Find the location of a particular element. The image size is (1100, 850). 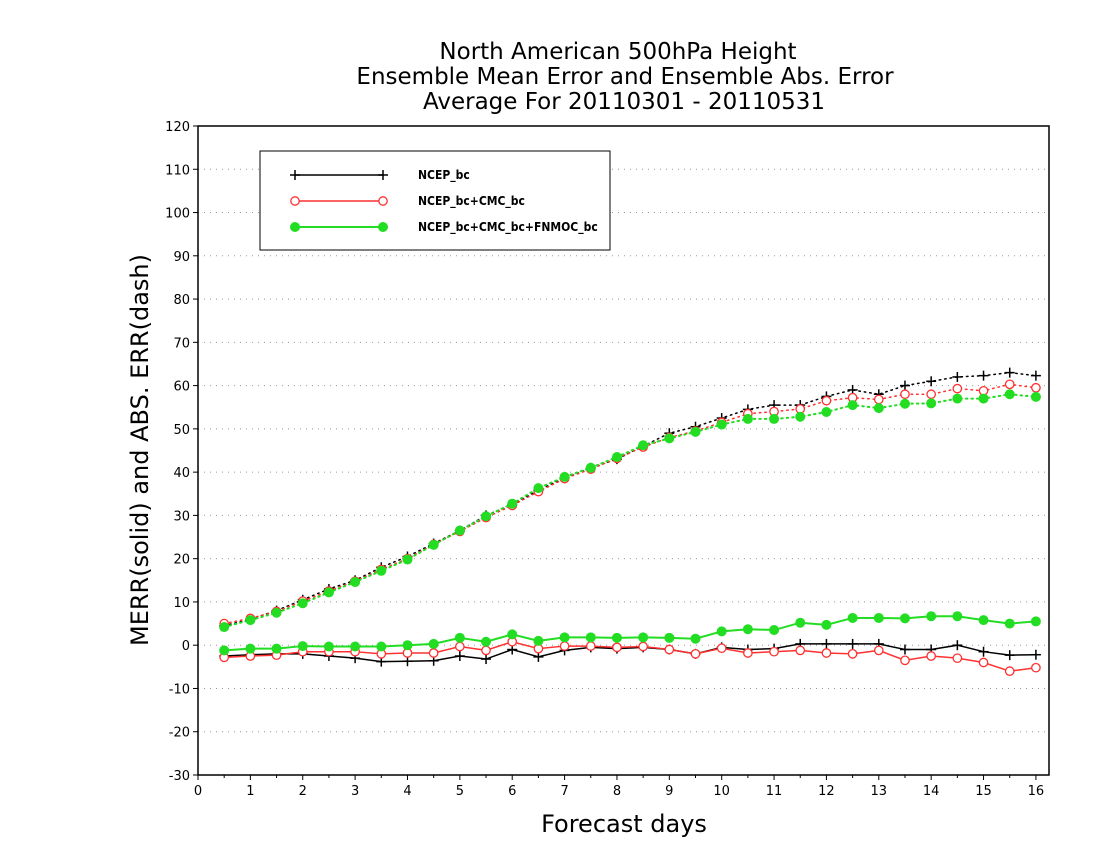

x-tick-label: 2 is located at coordinates (303, 791).